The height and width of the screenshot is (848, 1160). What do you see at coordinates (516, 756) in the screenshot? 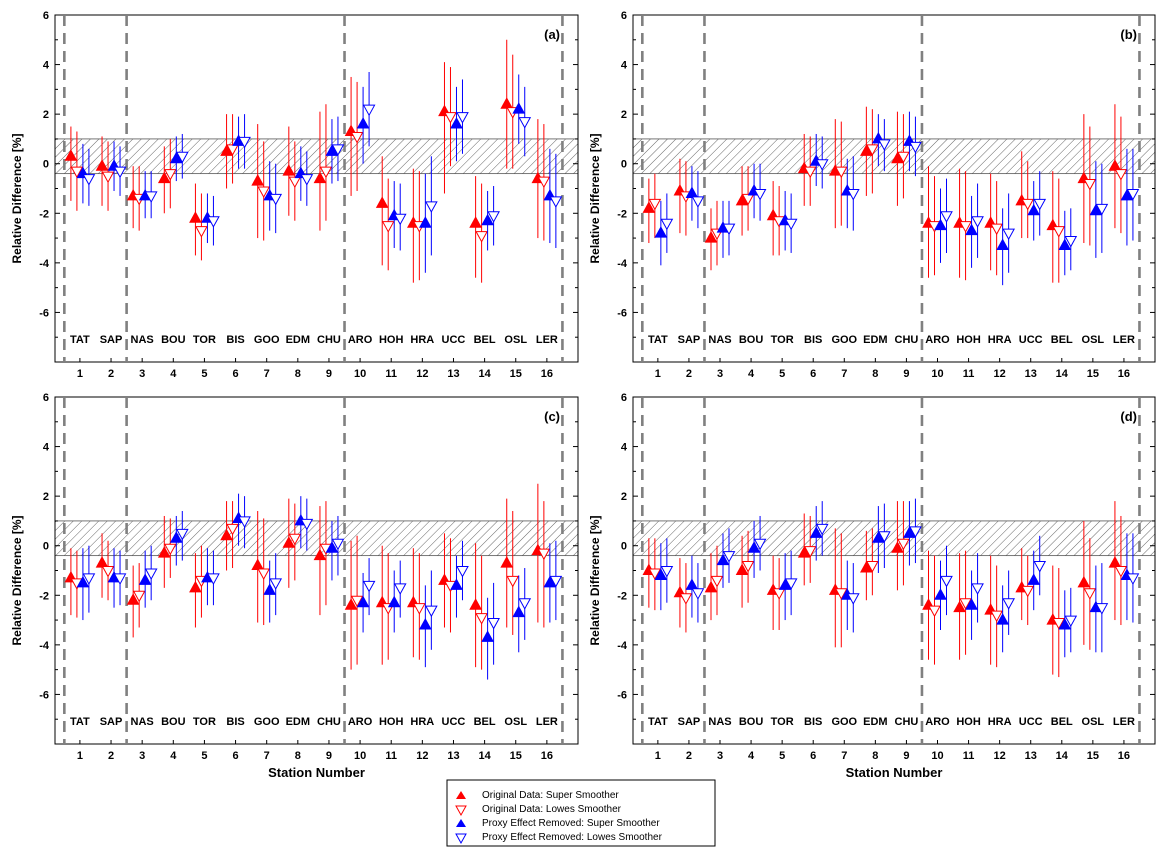
I see `x-tick-label: 15` at bounding box center [516, 756].